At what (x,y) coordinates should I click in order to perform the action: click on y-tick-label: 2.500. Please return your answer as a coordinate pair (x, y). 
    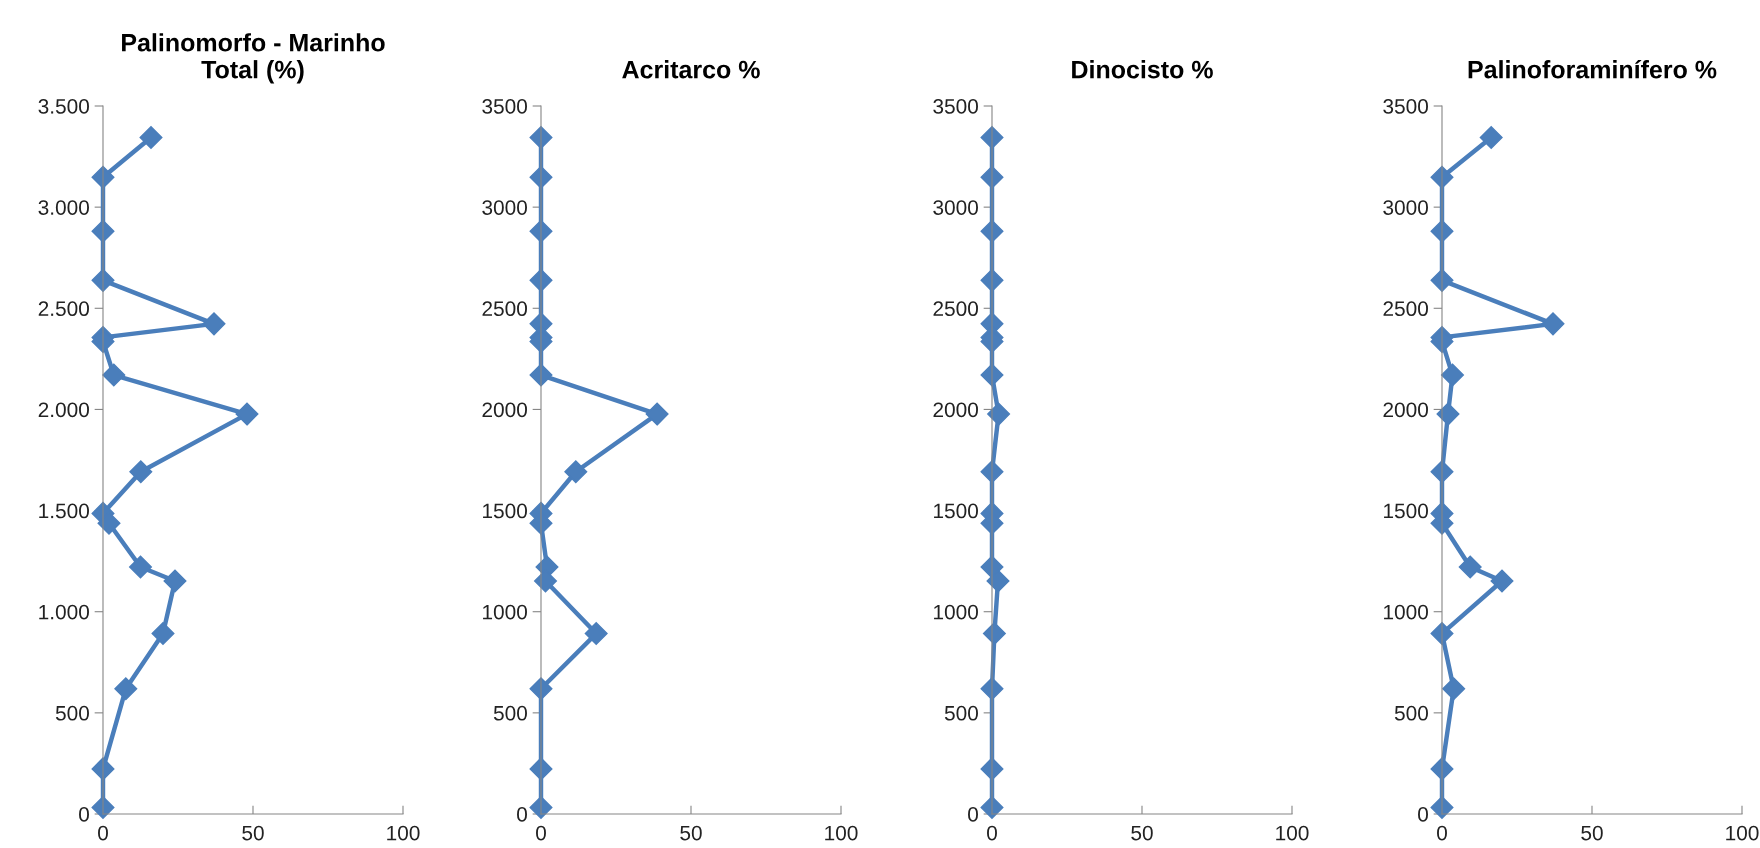
    Looking at the image, I should click on (63, 309).